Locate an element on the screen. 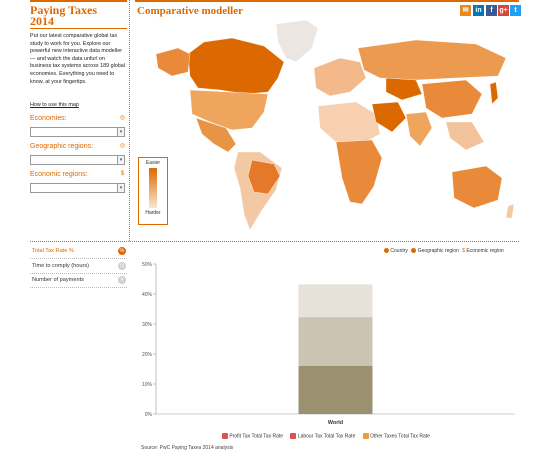  y-tick-label: 40% is located at coordinates (147, 295).